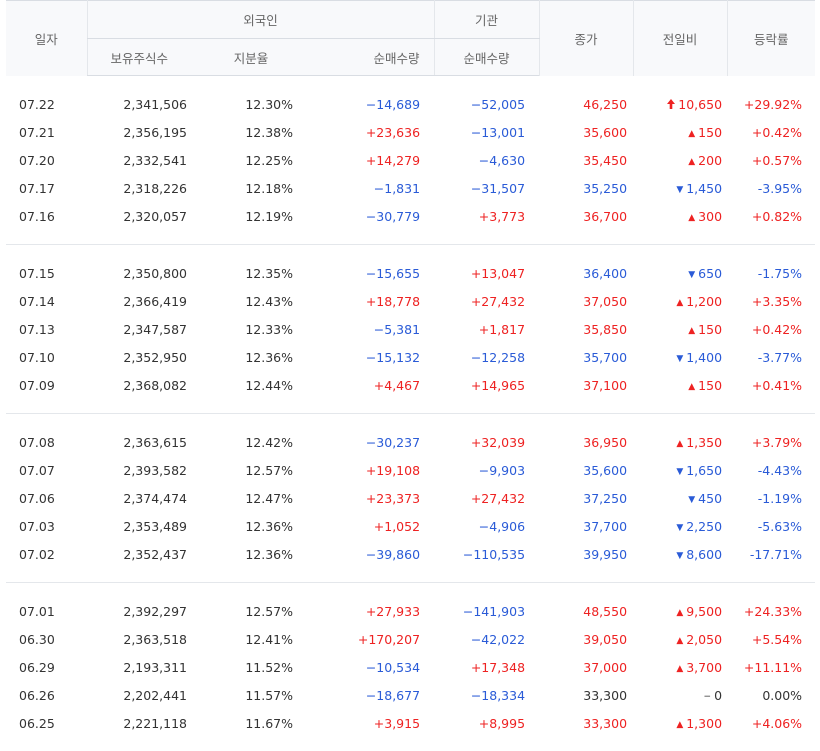 The height and width of the screenshot is (751, 820). Describe the element at coordinates (680, 38) in the screenshot. I see `header-change: 전일비` at that location.